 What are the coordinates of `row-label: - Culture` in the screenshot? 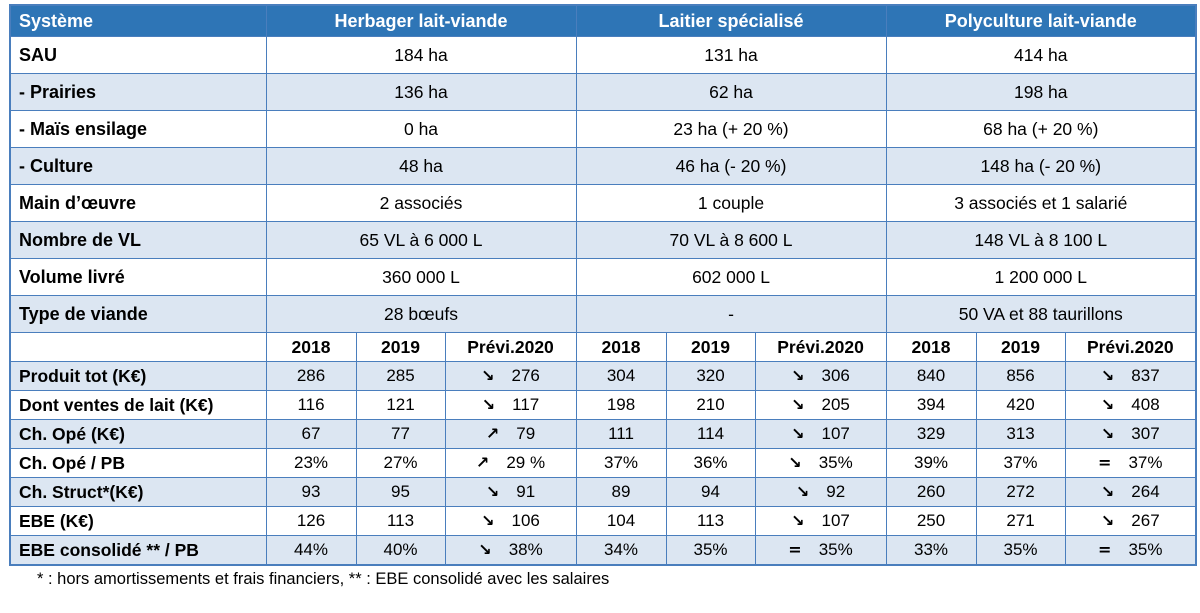 It's located at (138, 166).